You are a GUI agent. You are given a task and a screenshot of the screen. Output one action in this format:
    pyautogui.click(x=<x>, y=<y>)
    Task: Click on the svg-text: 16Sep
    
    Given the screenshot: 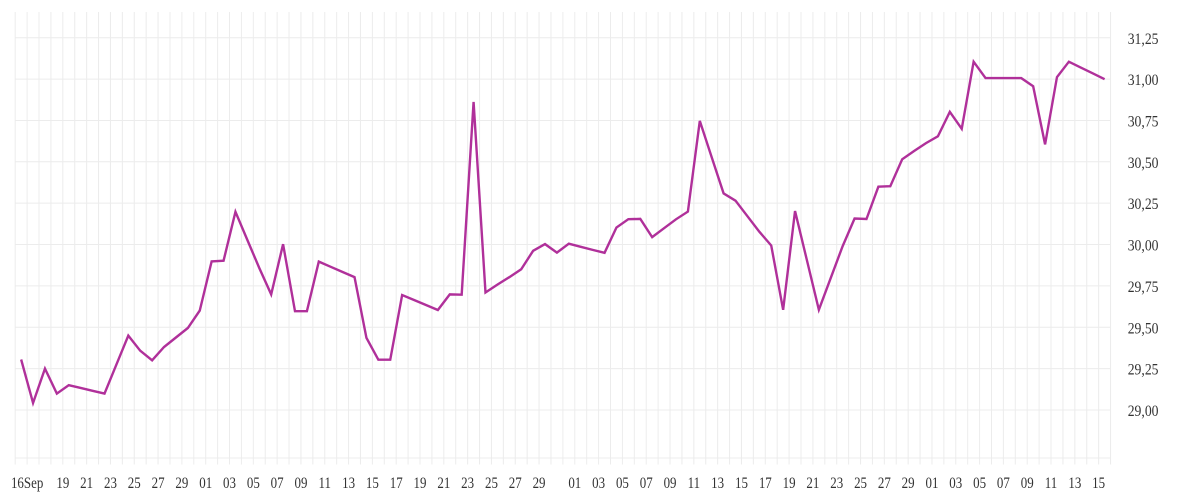 What is the action you would take?
    pyautogui.click(x=27, y=483)
    